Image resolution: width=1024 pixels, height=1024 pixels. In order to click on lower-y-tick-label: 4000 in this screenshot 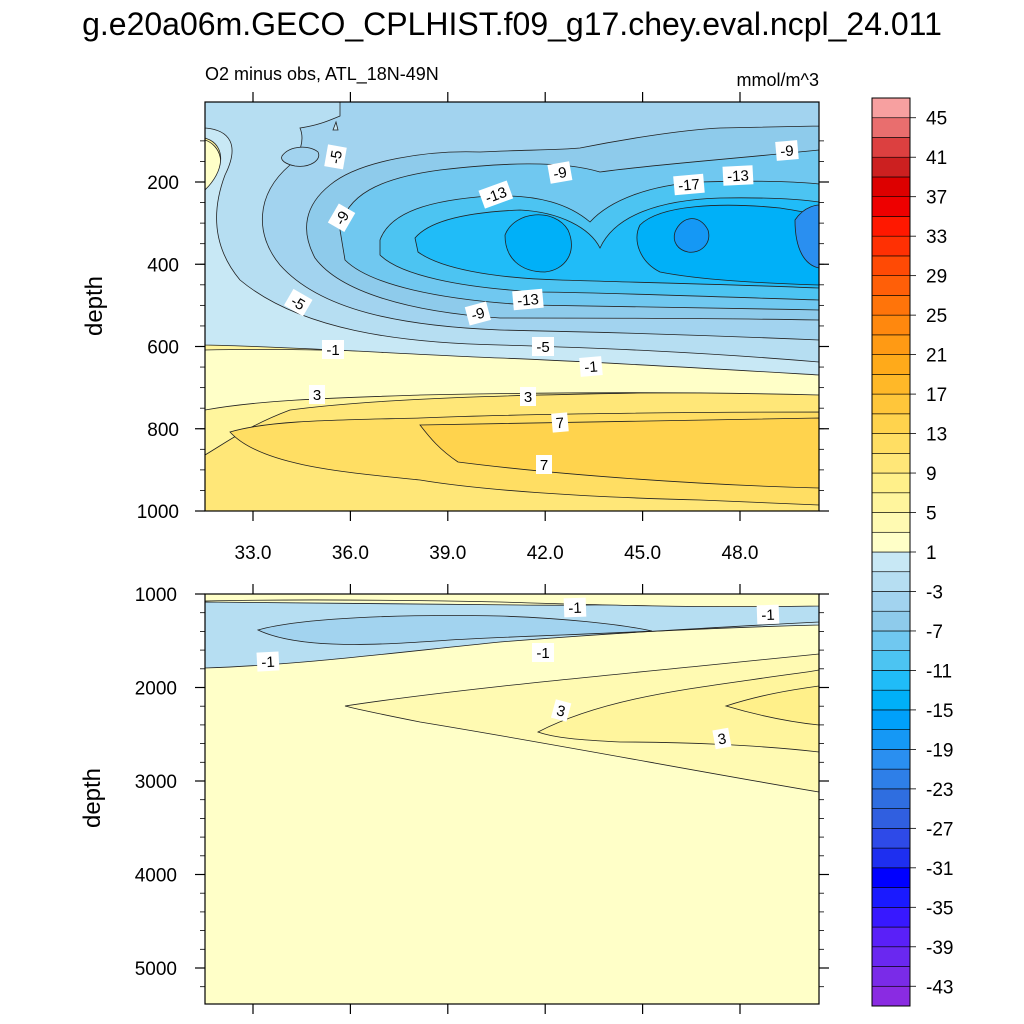, I will do `click(156, 876)`.